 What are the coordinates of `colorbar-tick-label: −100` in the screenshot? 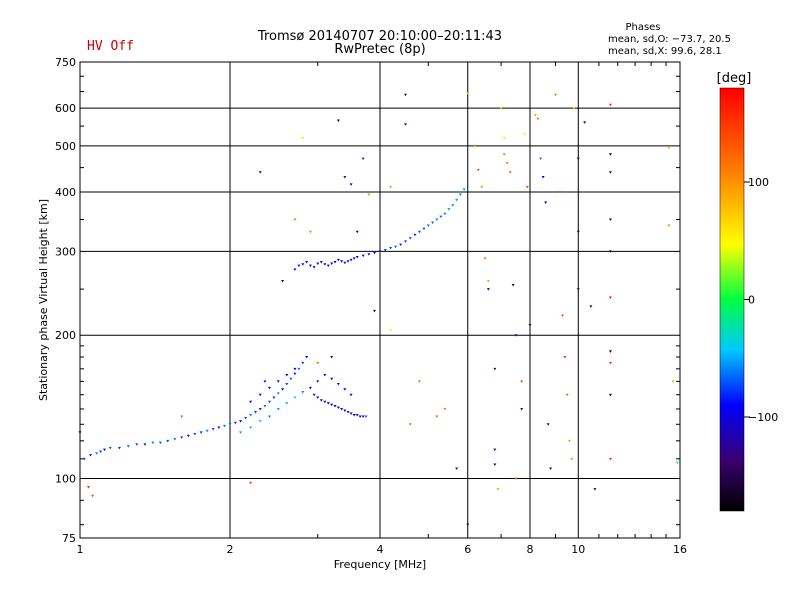 It's located at (763, 417).